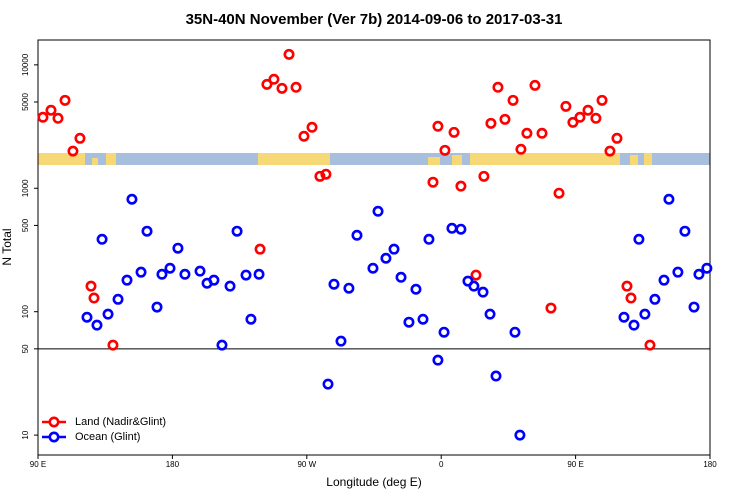 The height and width of the screenshot is (500, 750). What do you see at coordinates (373, 482) in the screenshot?
I see `x-axis-label: Longitude (deg E)` at bounding box center [373, 482].